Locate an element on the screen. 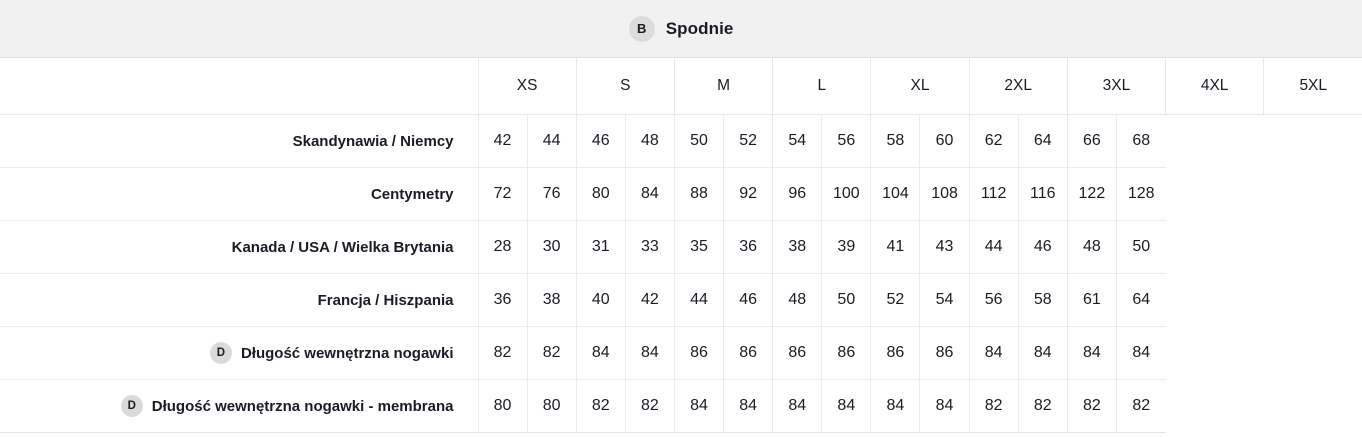 Image resolution: width=1362 pixels, height=437 pixels. row-label-text: Centymetry is located at coordinates (412, 194).